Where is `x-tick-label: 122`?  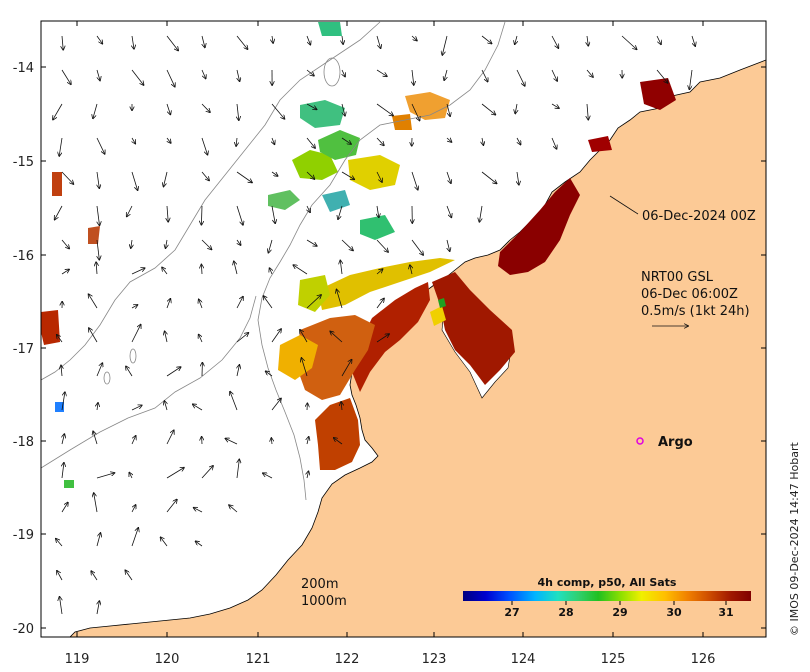 x-tick-label: 122 is located at coordinates (347, 659).